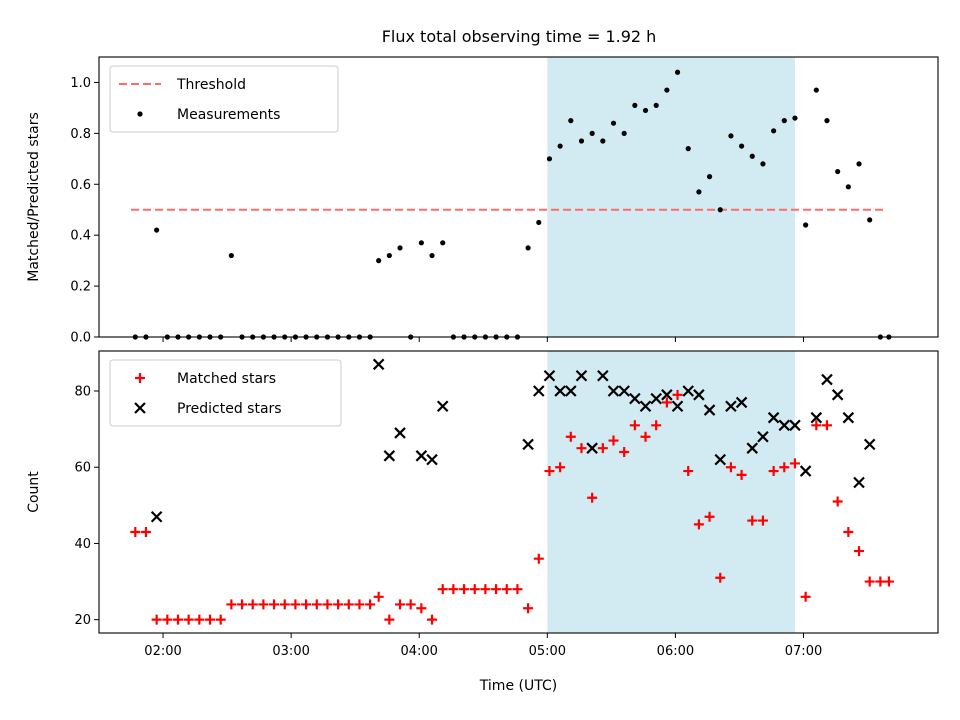 This screenshot has height=720, width=960. Describe the element at coordinates (224, 99) in the screenshot. I see `legend-box` at that location.